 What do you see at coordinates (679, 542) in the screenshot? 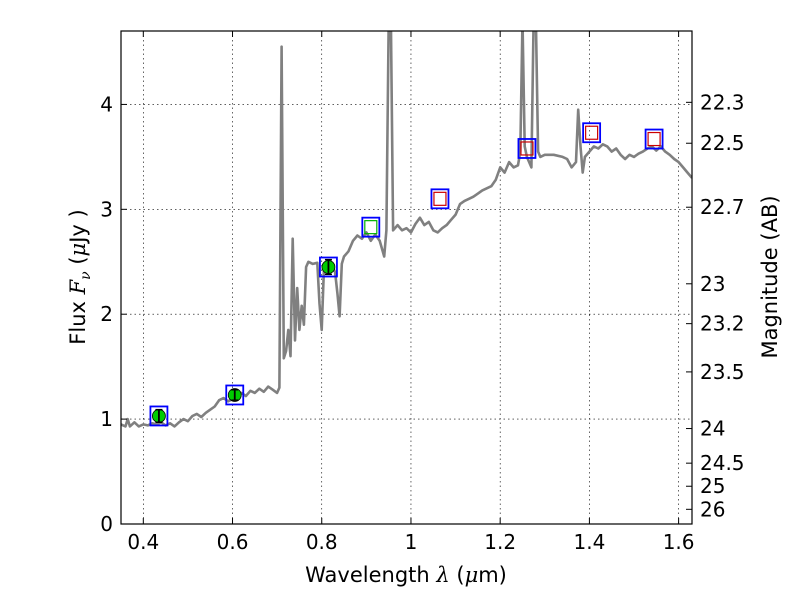
I see `x-tick-label: 1.6` at bounding box center [679, 542].